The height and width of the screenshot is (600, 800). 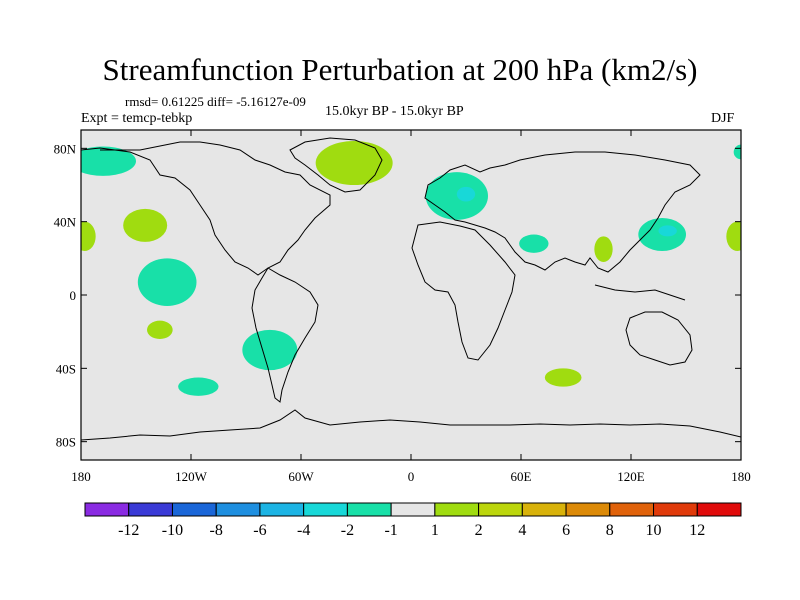 I want to click on colorbar-label: 2, so click(x=479, y=530).